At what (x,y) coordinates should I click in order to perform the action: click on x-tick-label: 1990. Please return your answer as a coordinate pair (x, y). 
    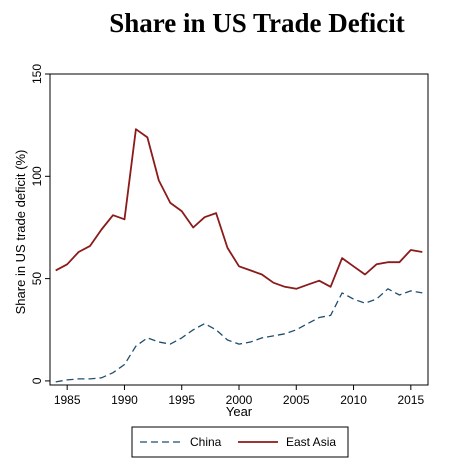
    Looking at the image, I should click on (124, 400).